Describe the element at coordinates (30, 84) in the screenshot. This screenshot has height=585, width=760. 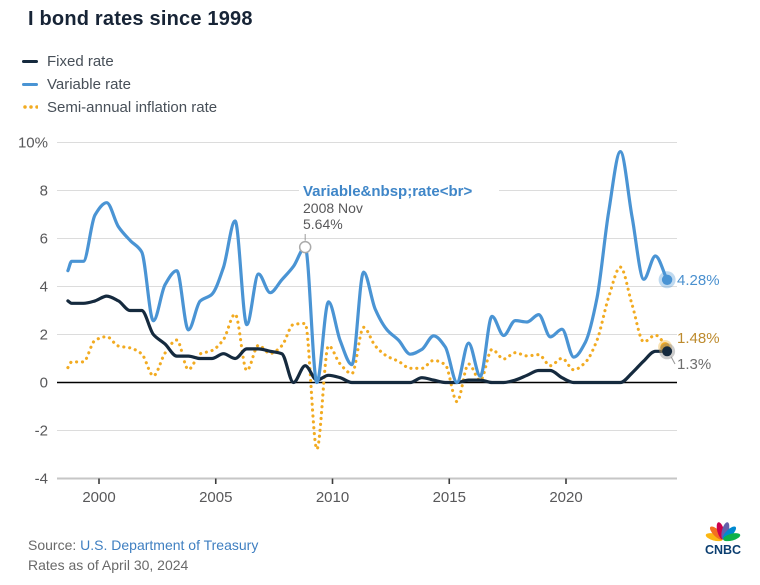
I see `variable-rate-line-swatch-icon` at that location.